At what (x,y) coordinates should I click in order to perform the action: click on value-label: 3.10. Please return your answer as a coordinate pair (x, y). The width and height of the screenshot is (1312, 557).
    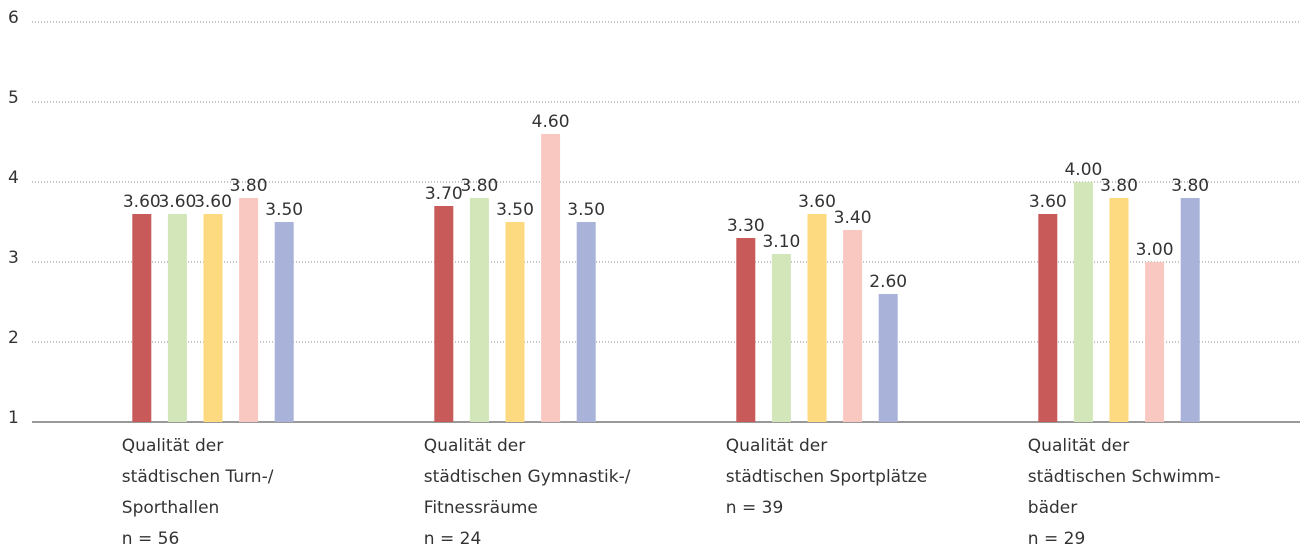
    Looking at the image, I should click on (781, 242).